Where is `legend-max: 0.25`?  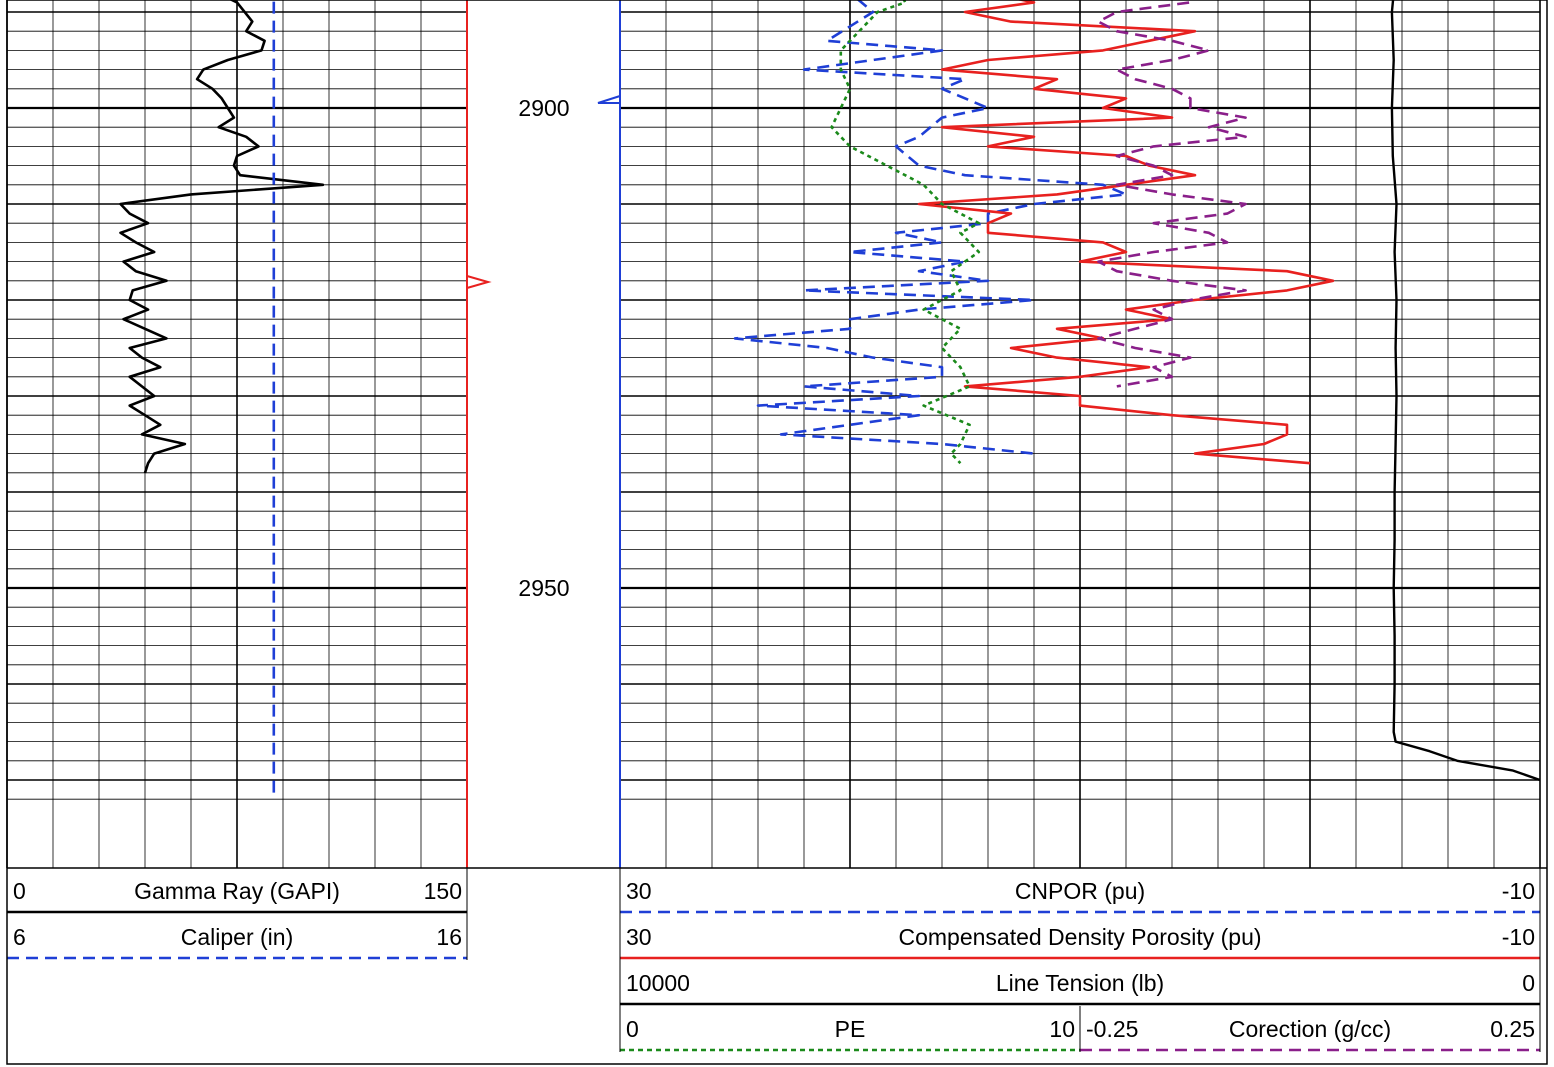 legend-max: 0.25 is located at coordinates (1512, 1029).